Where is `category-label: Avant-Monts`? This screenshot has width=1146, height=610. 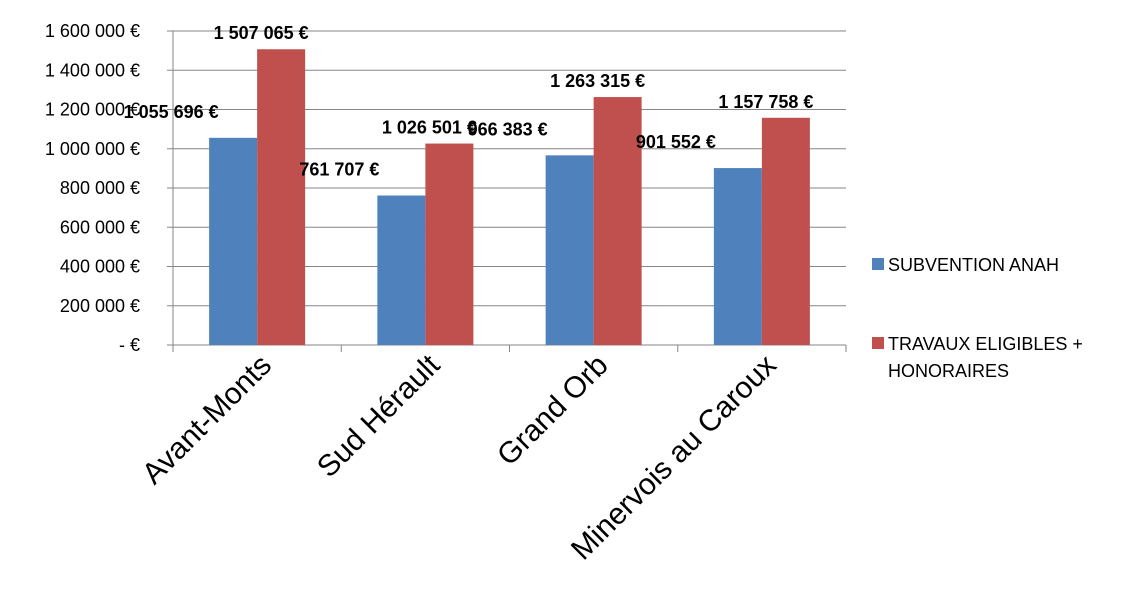 category-label: Avant-Monts is located at coordinates (207, 420).